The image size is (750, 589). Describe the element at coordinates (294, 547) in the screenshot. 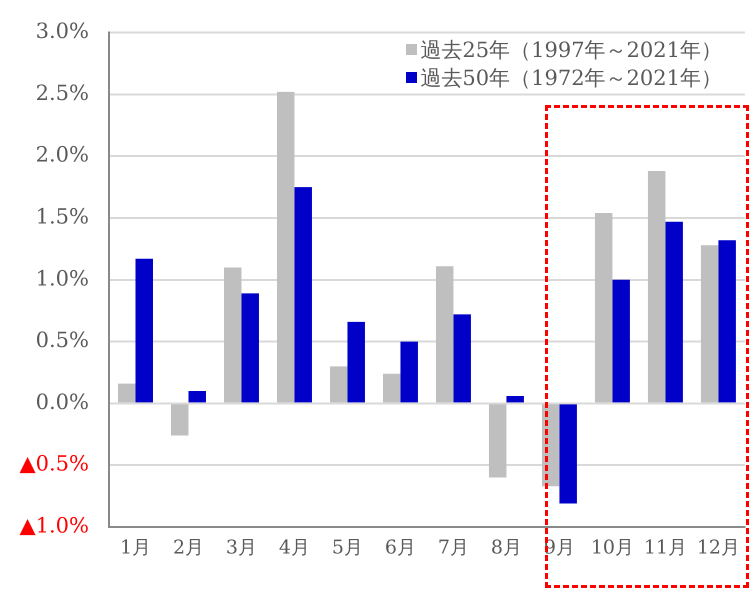

I see `x-tick-label: 4月` at that location.